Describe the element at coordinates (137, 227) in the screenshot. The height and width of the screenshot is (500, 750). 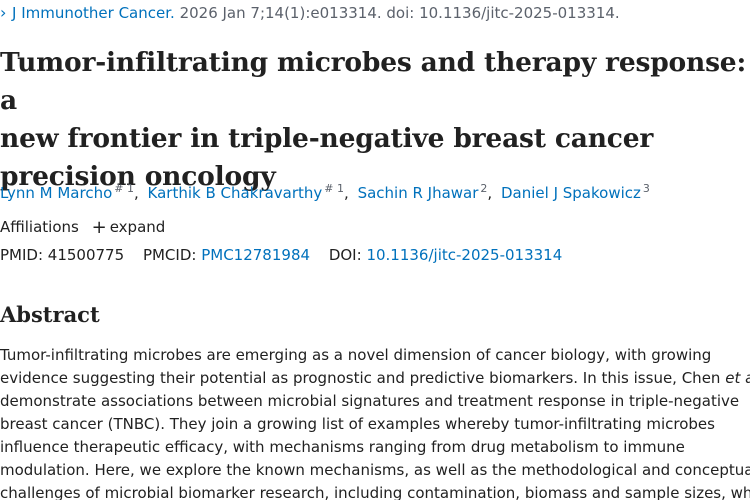
I see `expand-label: expand` at that location.